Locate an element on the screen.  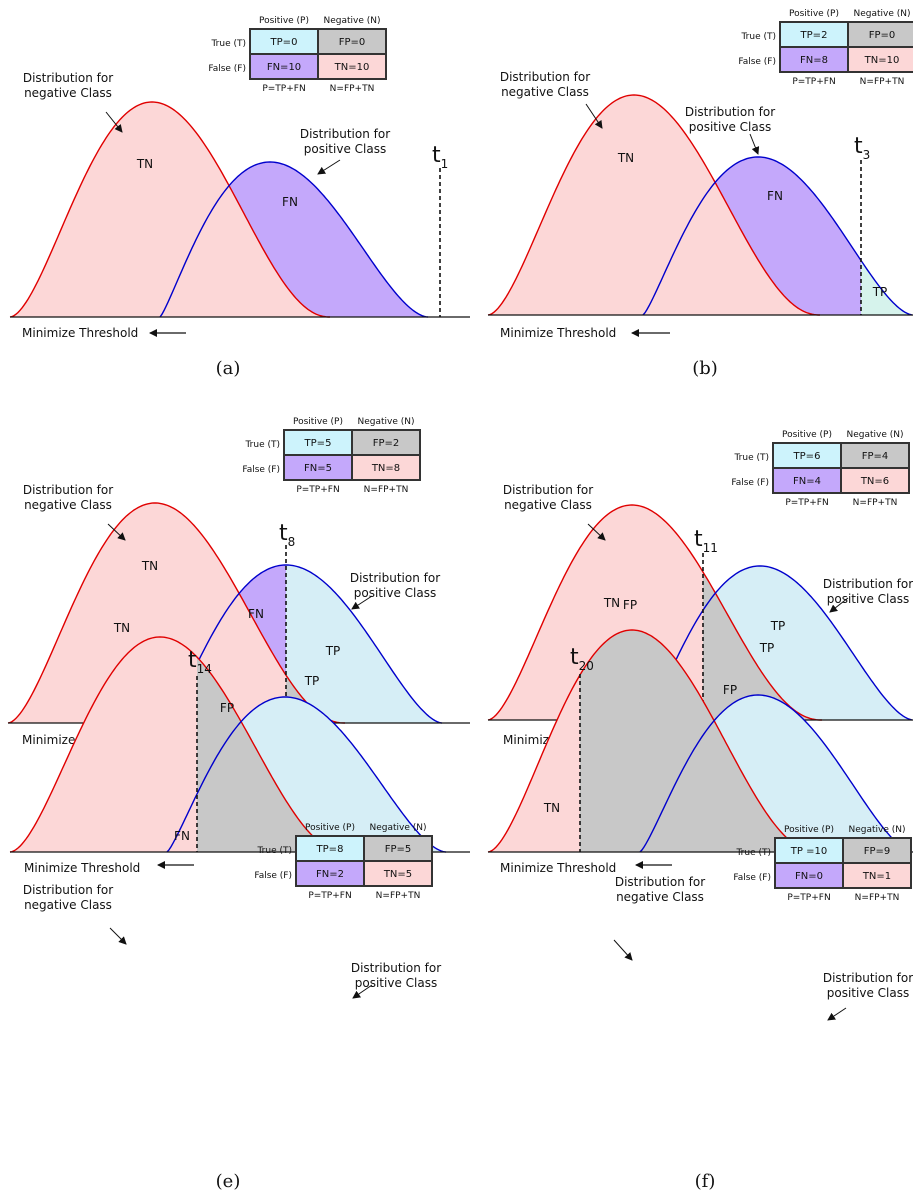
tn-cell-value: TN=10 is located at coordinates (352, 67).